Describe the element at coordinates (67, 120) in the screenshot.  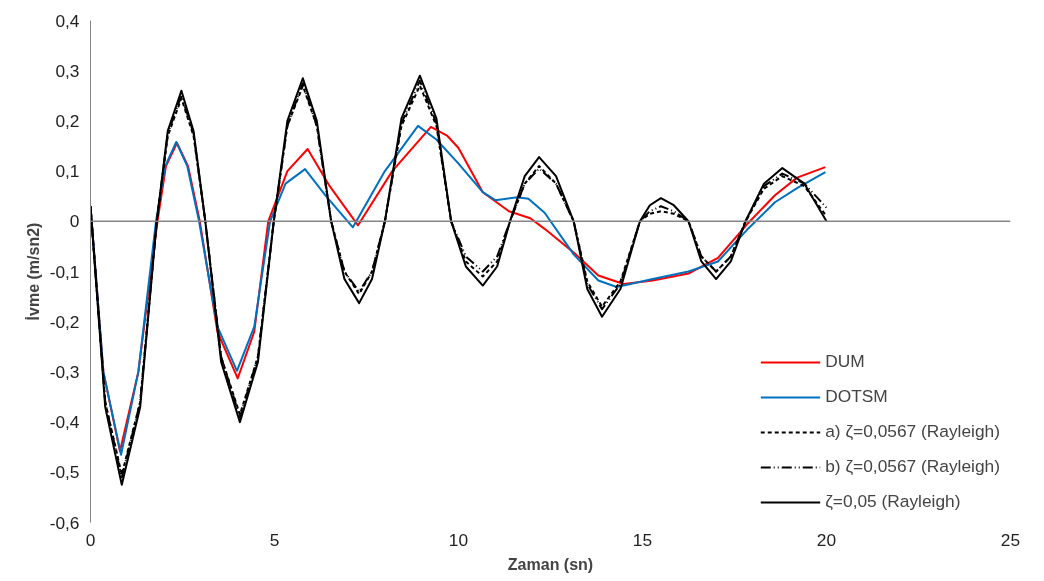
I see `y-tick-label: 0,2` at that location.